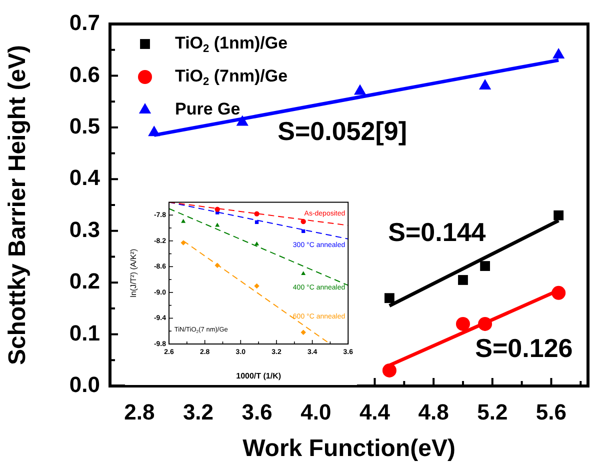 The image size is (595, 468). I want to click on y-tick-label: 0.6, so click(84, 74).